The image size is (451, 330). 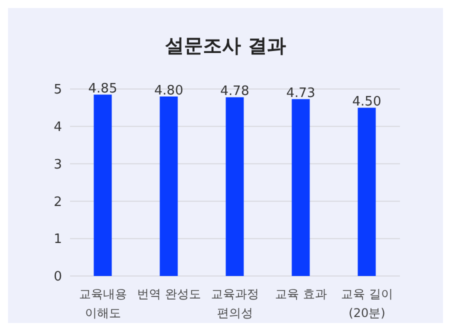 What do you see at coordinates (367, 102) in the screenshot?
I see `data-label: 4.50` at bounding box center [367, 102].